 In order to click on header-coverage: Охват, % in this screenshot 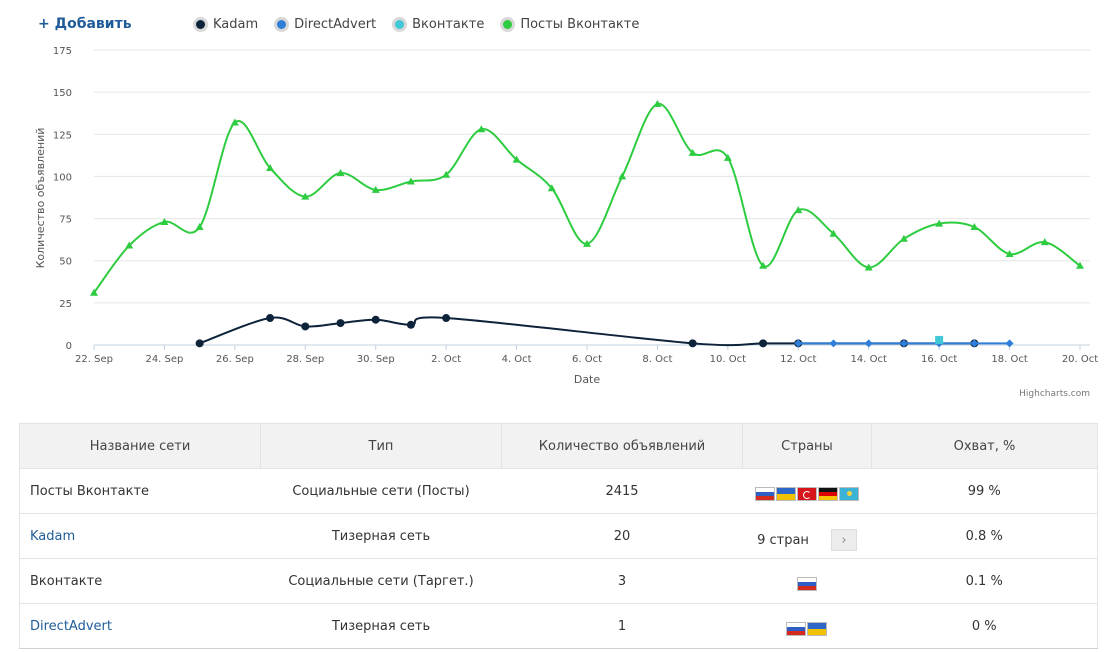, I will do `click(984, 446)`.